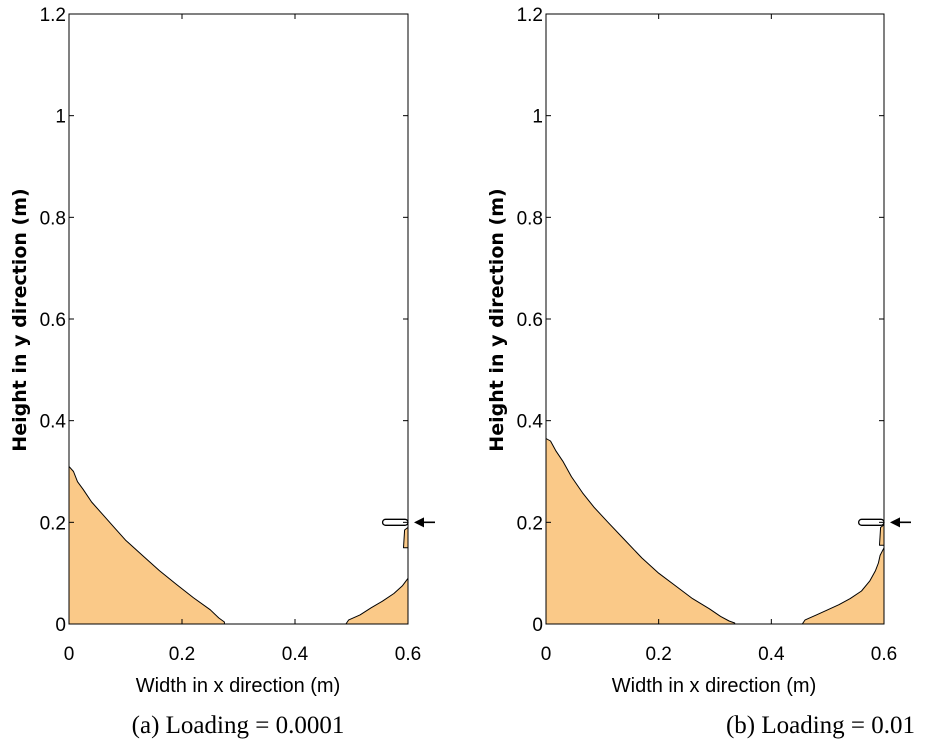 This screenshot has width=925, height=748. I want to click on caption: (b) Loading = 0.01, so click(820, 725).